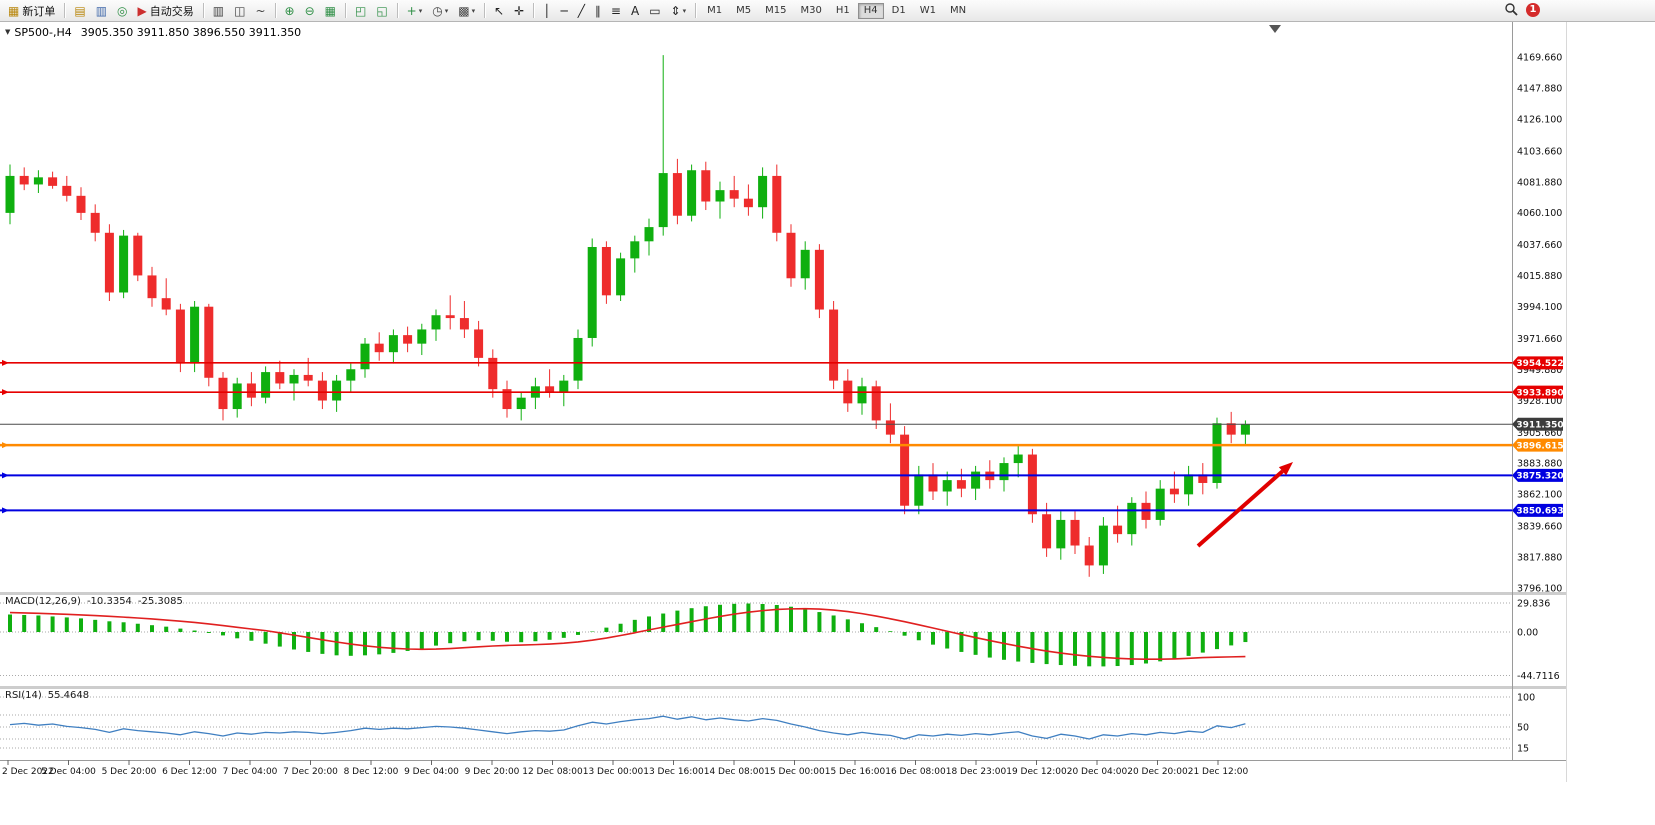 The width and height of the screenshot is (1655, 825). I want to click on timeframe-d1-button: D1, so click(898, 10).